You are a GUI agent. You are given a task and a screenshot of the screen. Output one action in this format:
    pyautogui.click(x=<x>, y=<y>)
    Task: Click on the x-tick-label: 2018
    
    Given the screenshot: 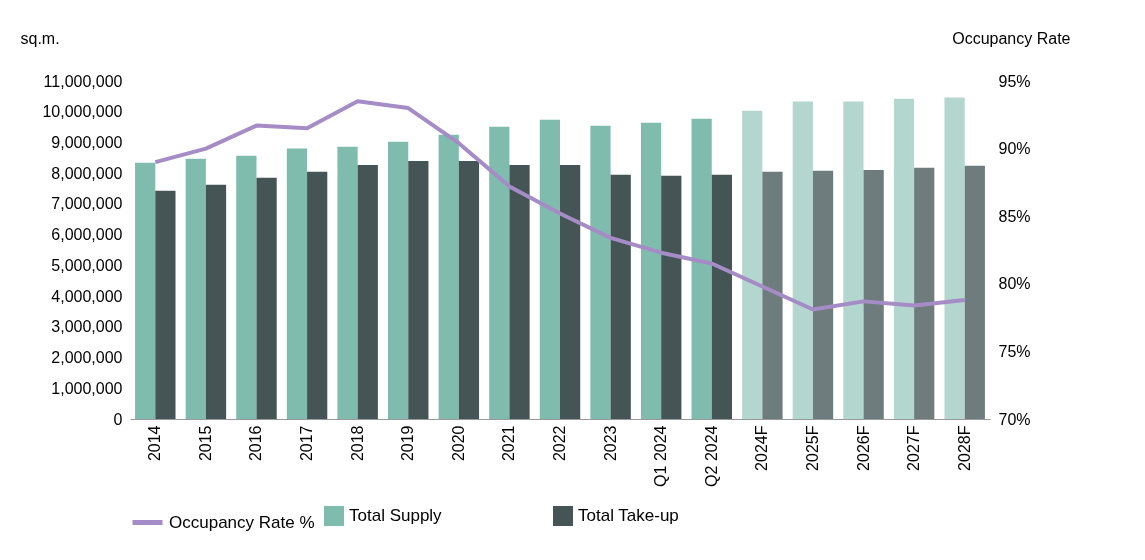 What is the action you would take?
    pyautogui.click(x=357, y=443)
    